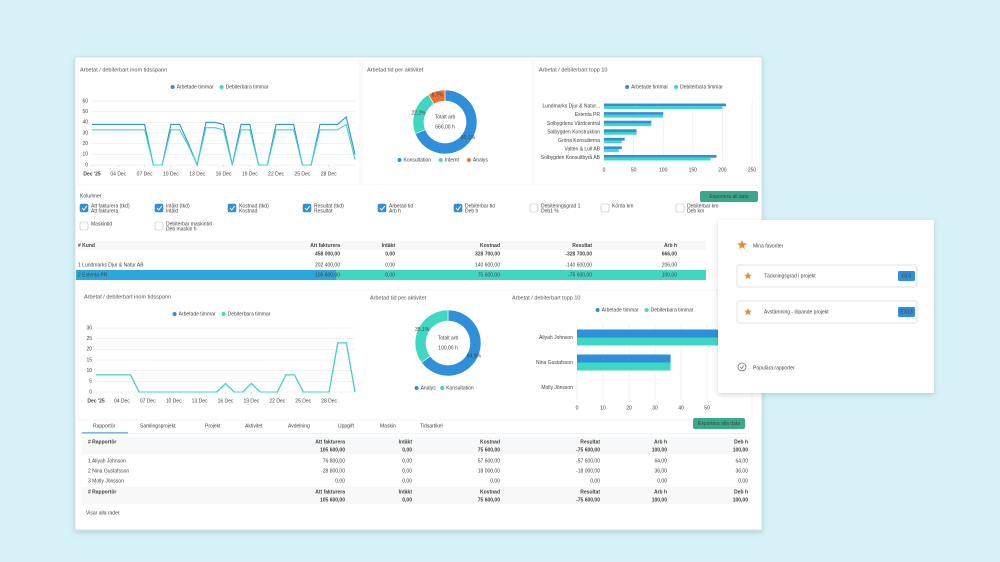 The image size is (1000, 562). Describe the element at coordinates (101, 224) in the screenshot. I see `column-option-label: Maskintid` at that location.